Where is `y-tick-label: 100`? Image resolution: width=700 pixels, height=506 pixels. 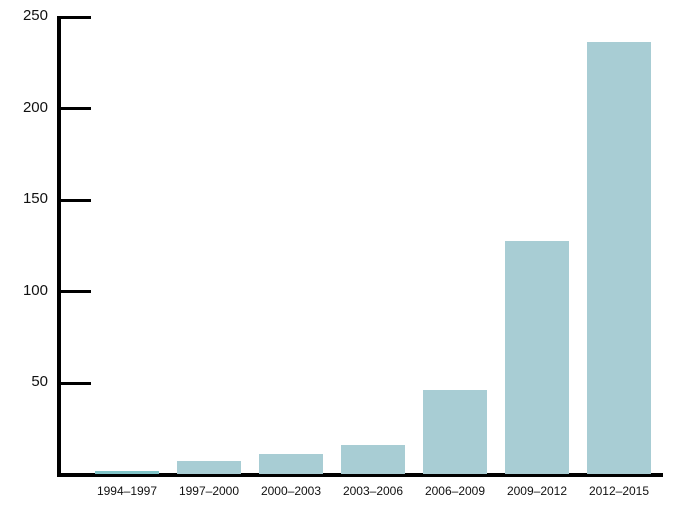
y-tick-label: 100 is located at coordinates (35, 290).